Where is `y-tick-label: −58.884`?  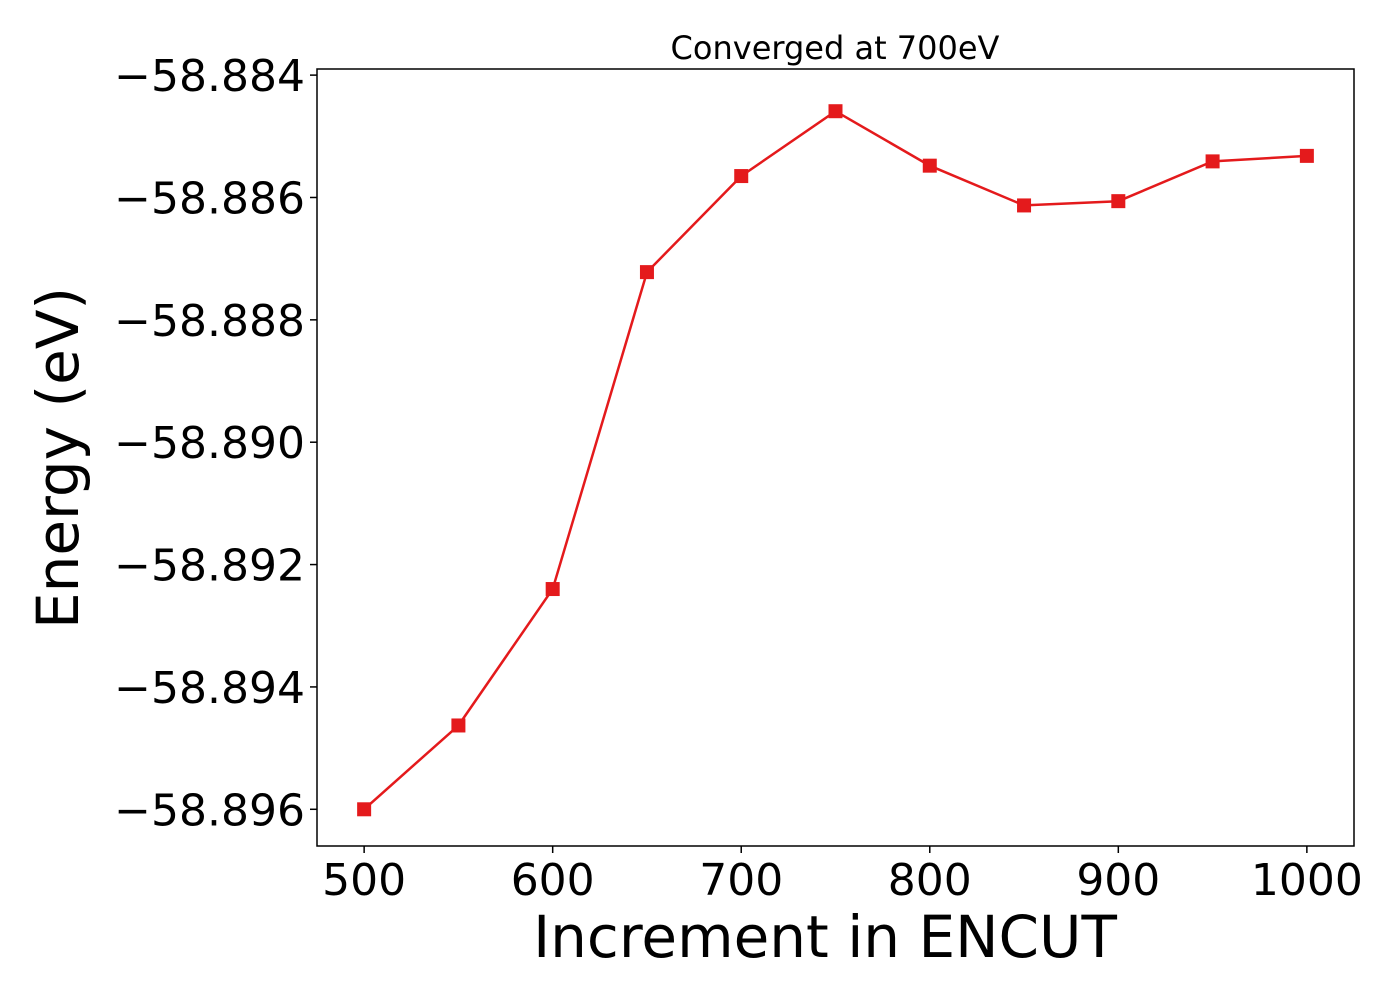 y-tick-label: −58.884 is located at coordinates (209, 76).